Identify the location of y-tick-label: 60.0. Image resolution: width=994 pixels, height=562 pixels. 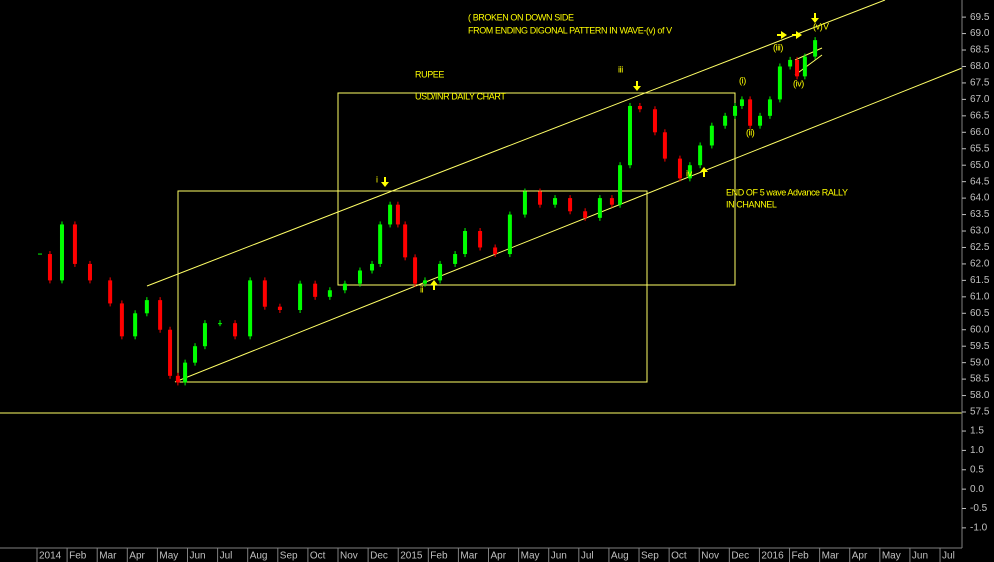
(980, 329).